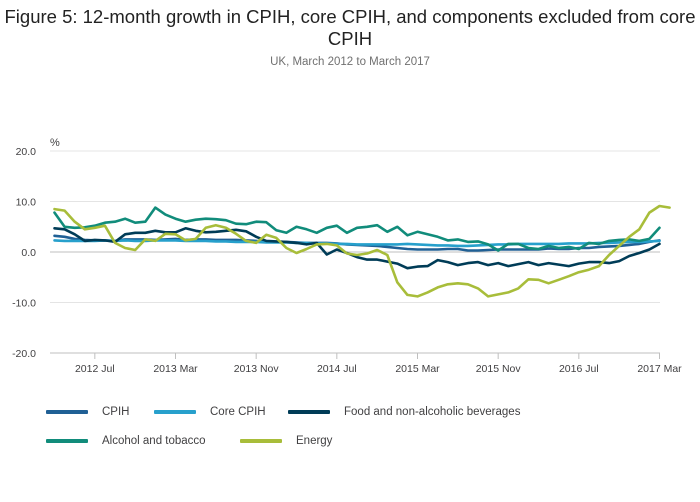 The image size is (700, 502). What do you see at coordinates (24, 304) in the screenshot?
I see `y-tick-label: -10.0` at bounding box center [24, 304].